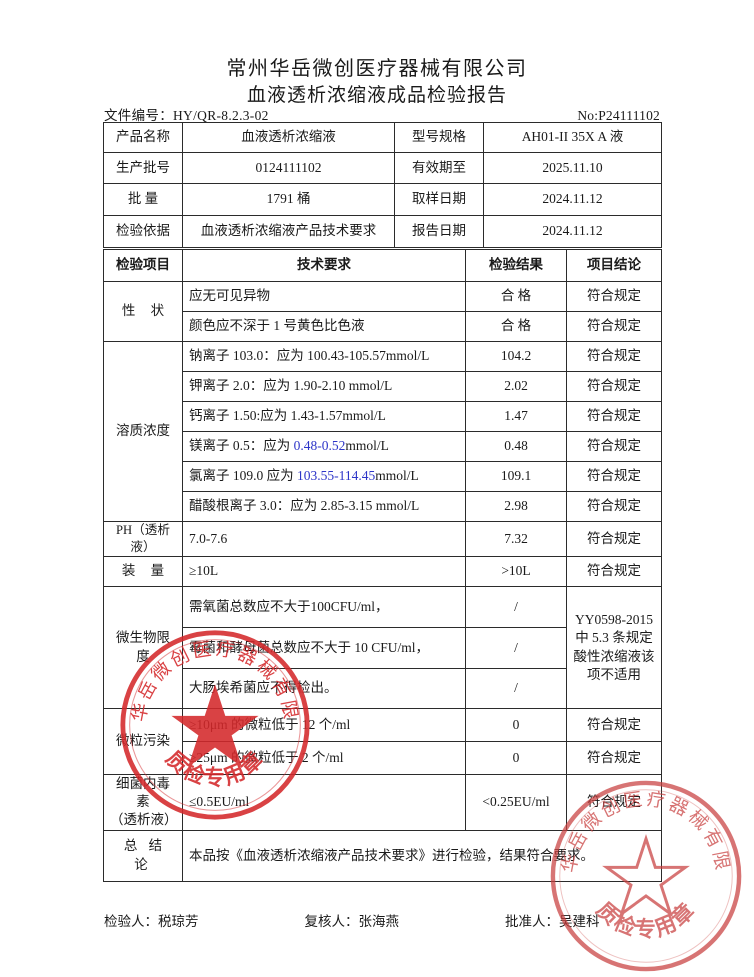 The width and height of the screenshot is (754, 977). I want to click on result-cell: 0.48, so click(516, 446).